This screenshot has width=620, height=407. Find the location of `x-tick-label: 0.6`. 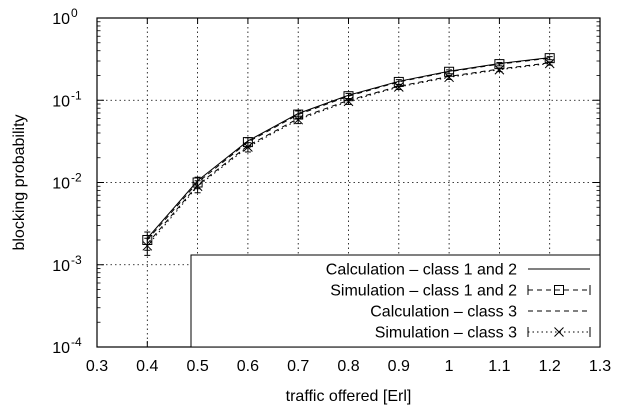

x-tick-label: 0.6 is located at coordinates (248, 366).